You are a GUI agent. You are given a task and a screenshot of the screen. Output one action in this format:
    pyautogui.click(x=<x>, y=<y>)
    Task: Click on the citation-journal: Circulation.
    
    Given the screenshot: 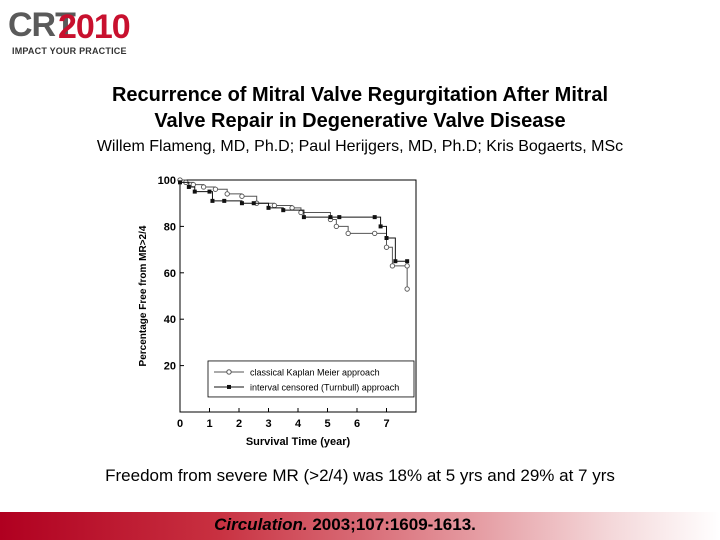 What is the action you would take?
    pyautogui.click(x=261, y=524)
    